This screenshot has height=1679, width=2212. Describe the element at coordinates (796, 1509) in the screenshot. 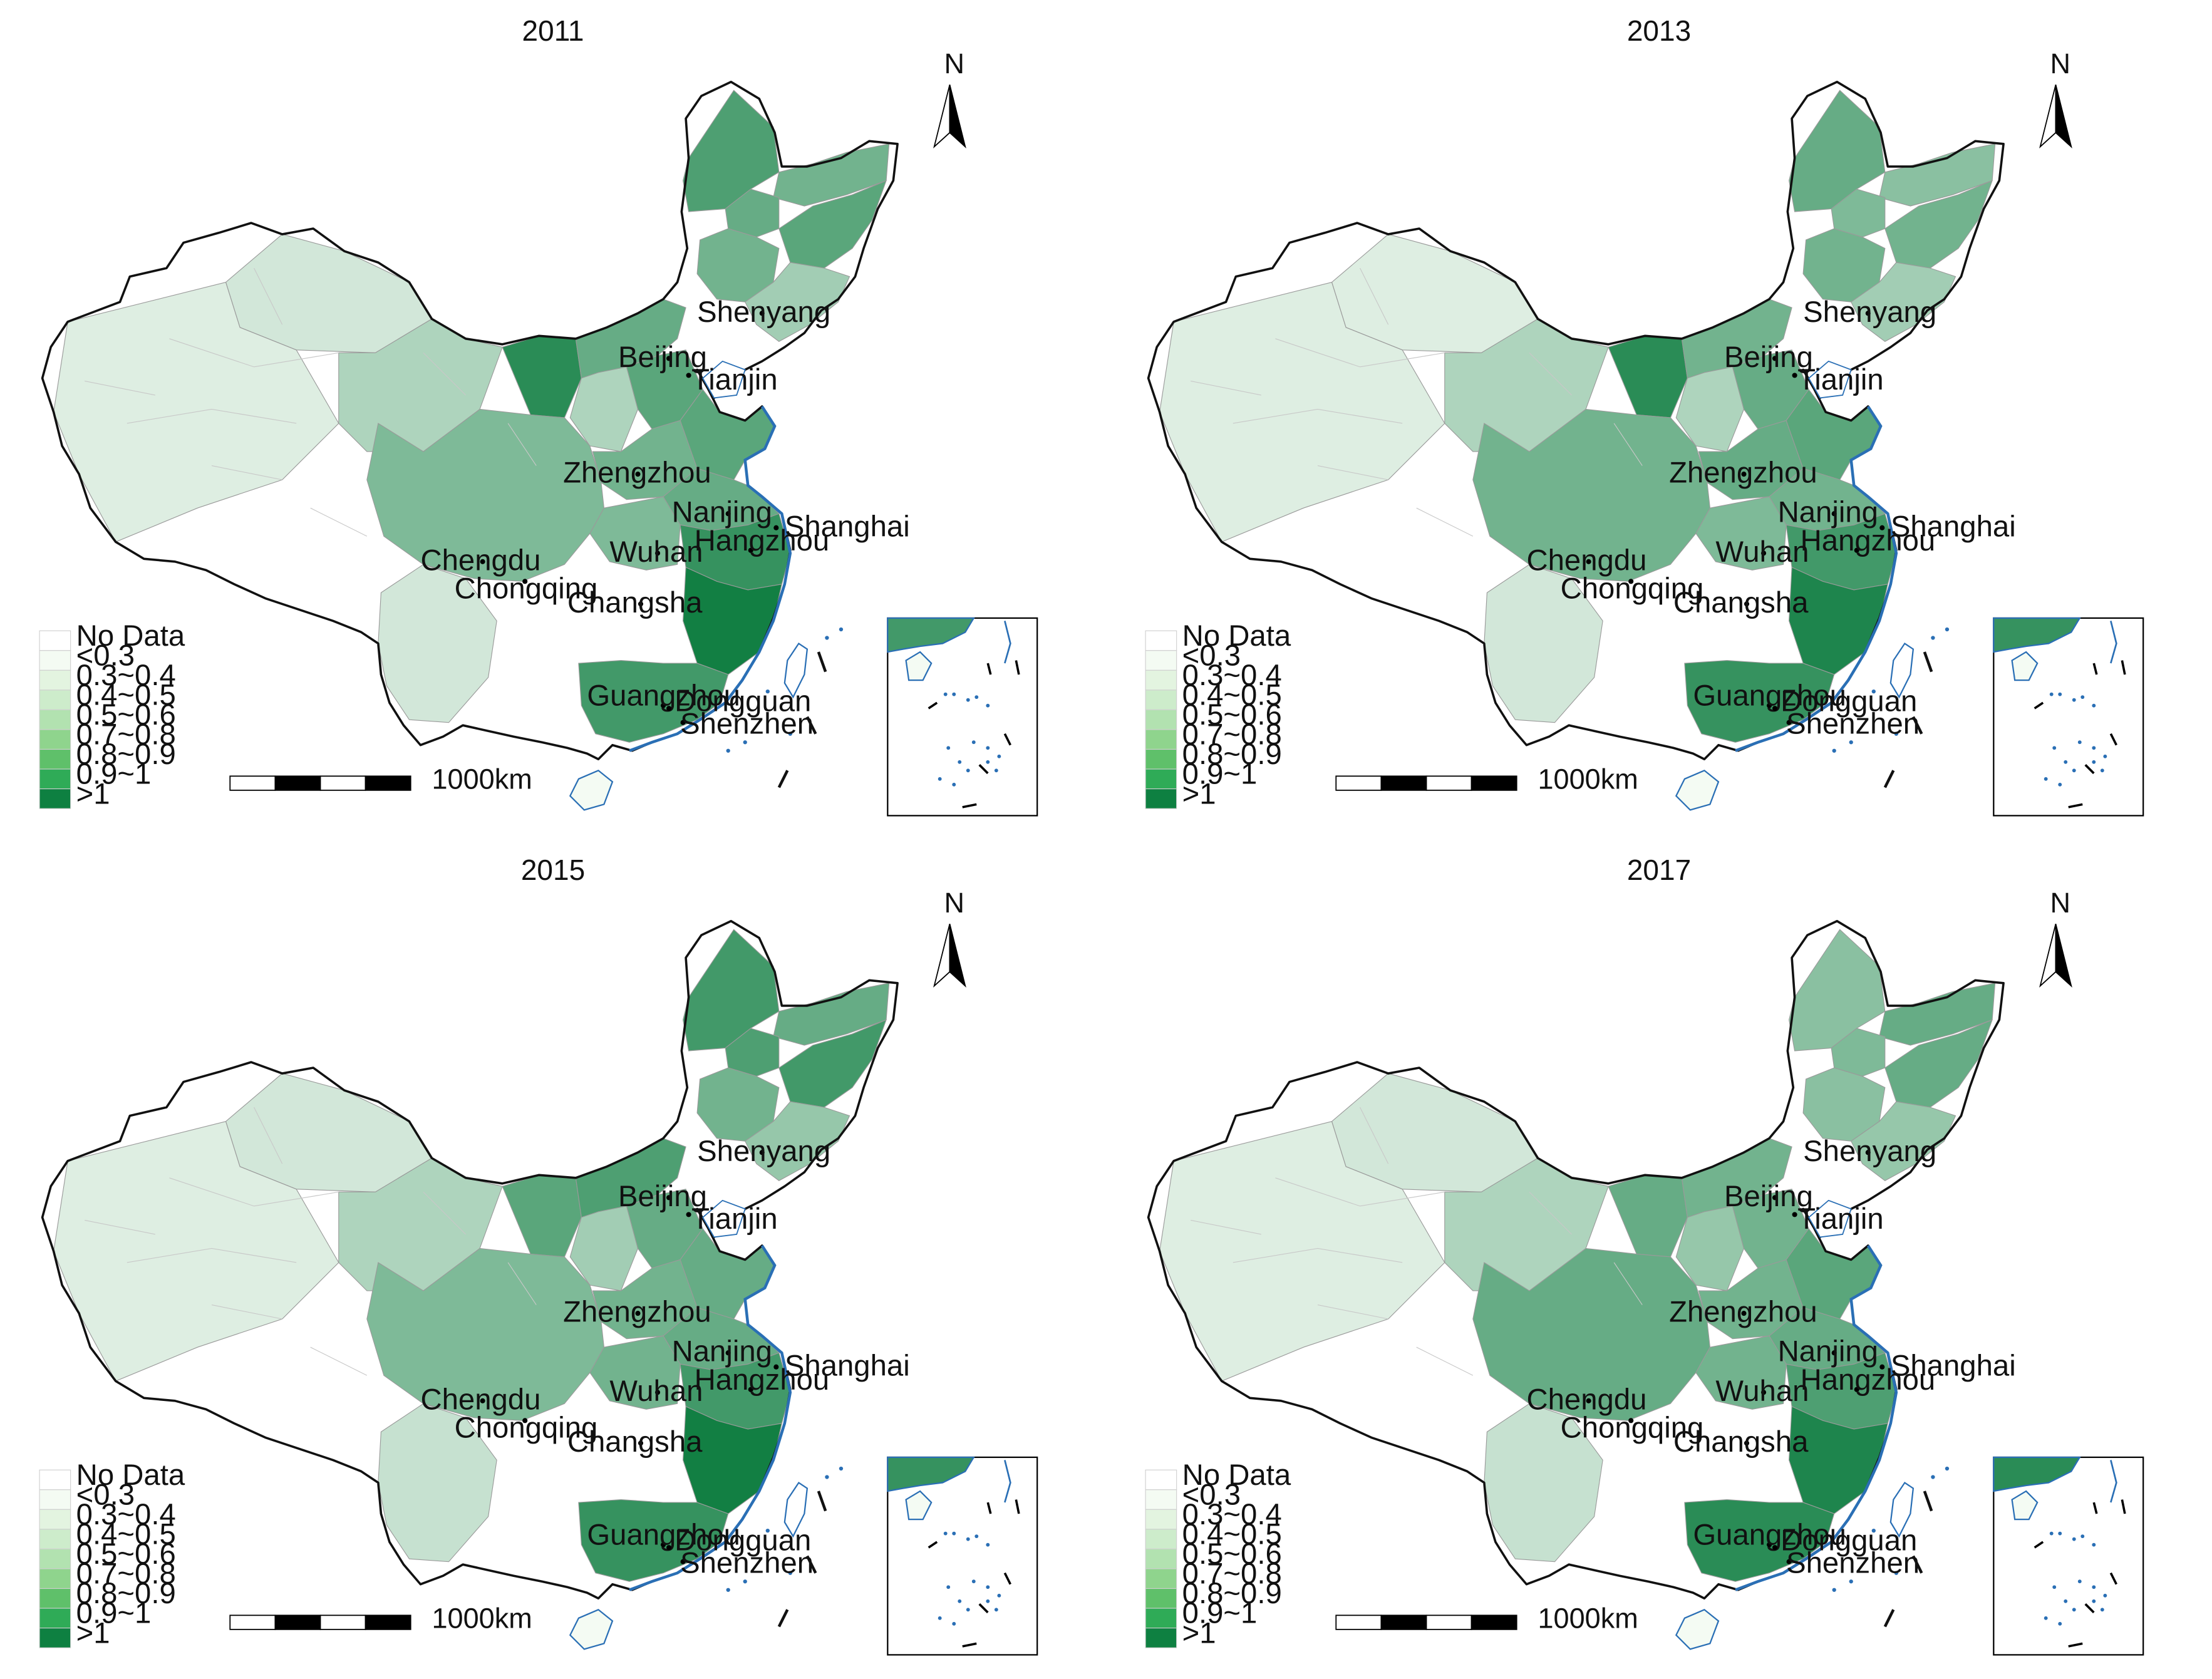

I see `taiwan-island` at that location.